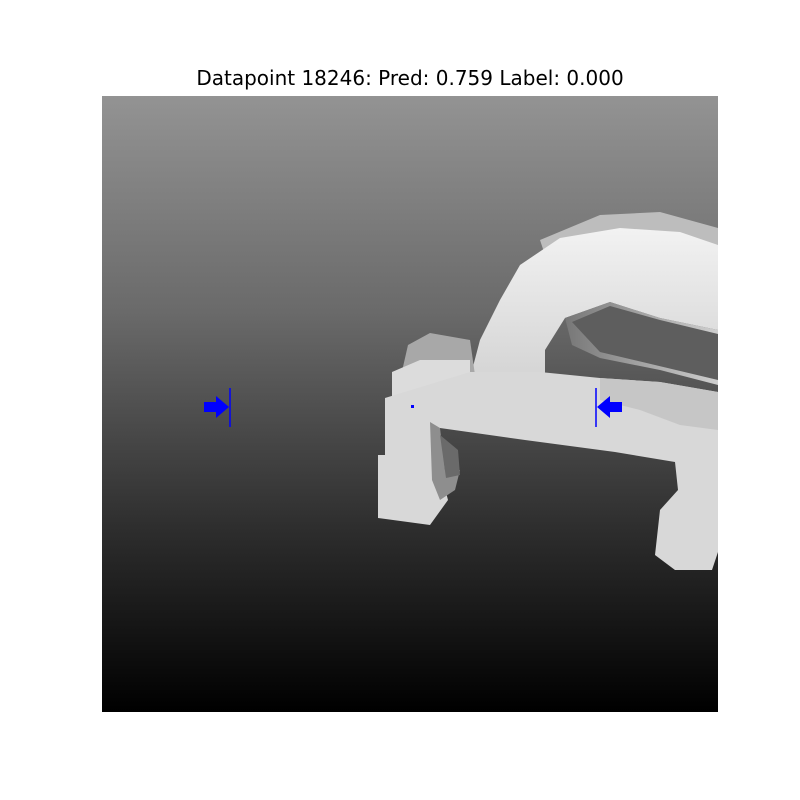 The width and height of the screenshot is (800, 800). What do you see at coordinates (217, 407) in the screenshot?
I see `arrow-pointing-right-icon` at bounding box center [217, 407].